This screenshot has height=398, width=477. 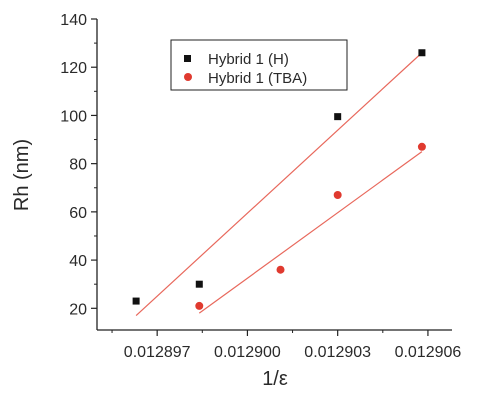 I want to click on legend-box, so click(x=259, y=65).